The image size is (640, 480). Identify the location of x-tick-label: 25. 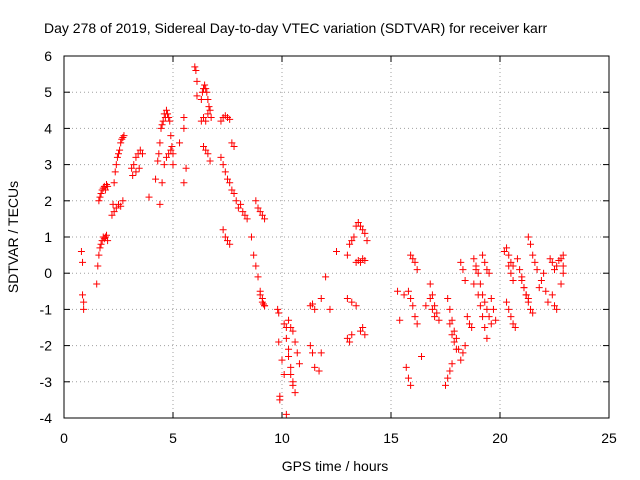
(609, 438).